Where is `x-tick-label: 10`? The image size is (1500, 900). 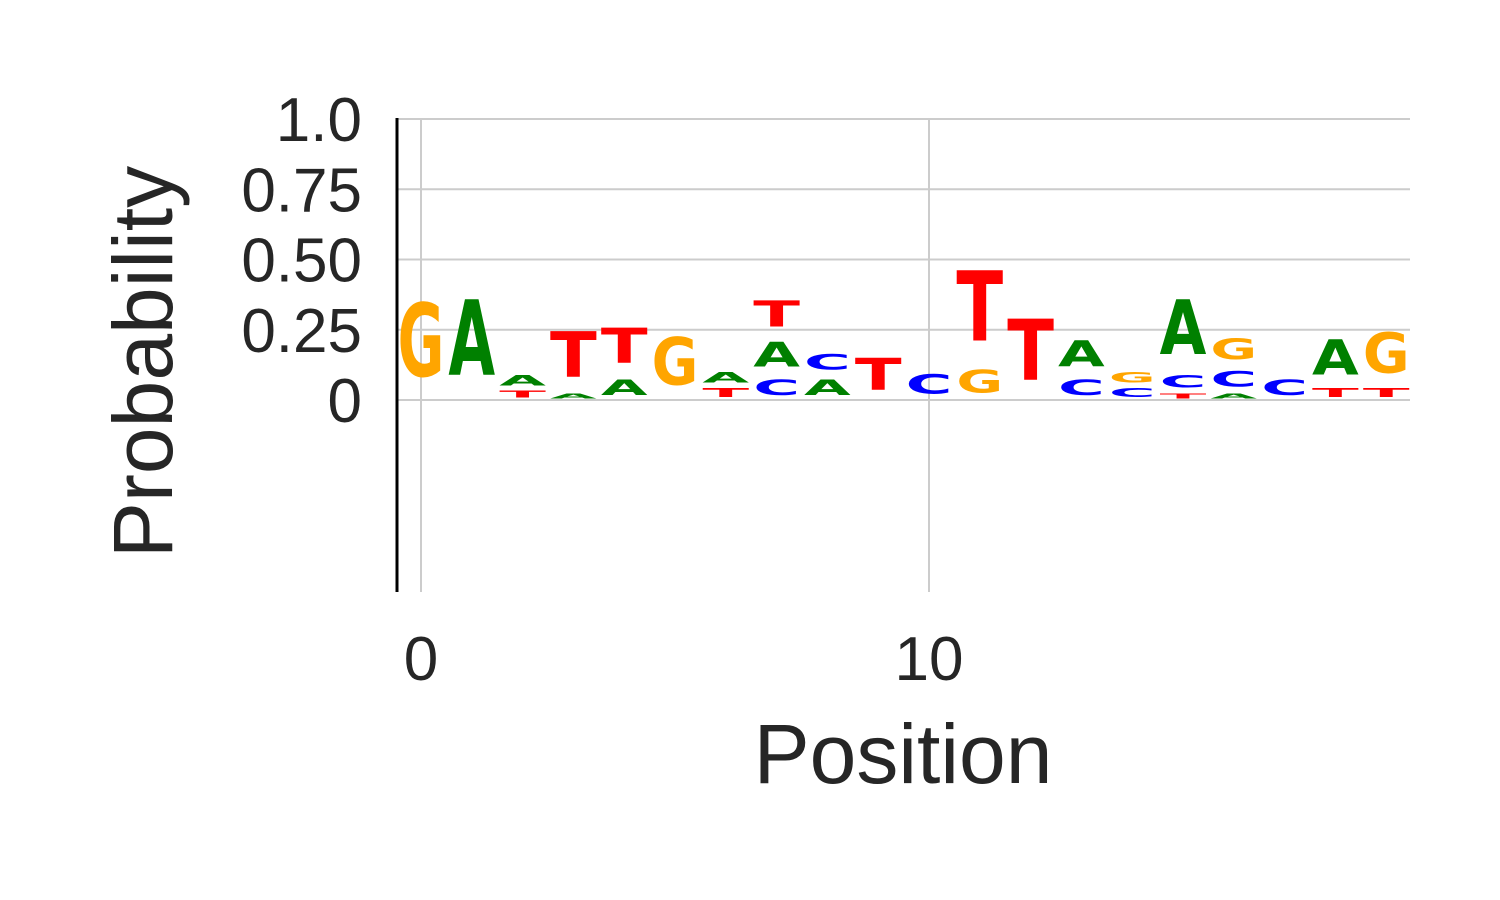 x-tick-label: 10 is located at coordinates (929, 659).